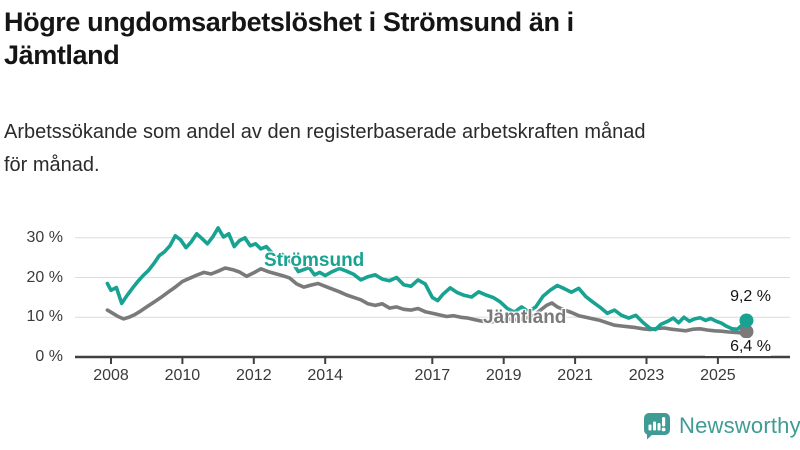 This screenshot has width=800, height=450. I want to click on x-tick-label: 2014, so click(325, 375).